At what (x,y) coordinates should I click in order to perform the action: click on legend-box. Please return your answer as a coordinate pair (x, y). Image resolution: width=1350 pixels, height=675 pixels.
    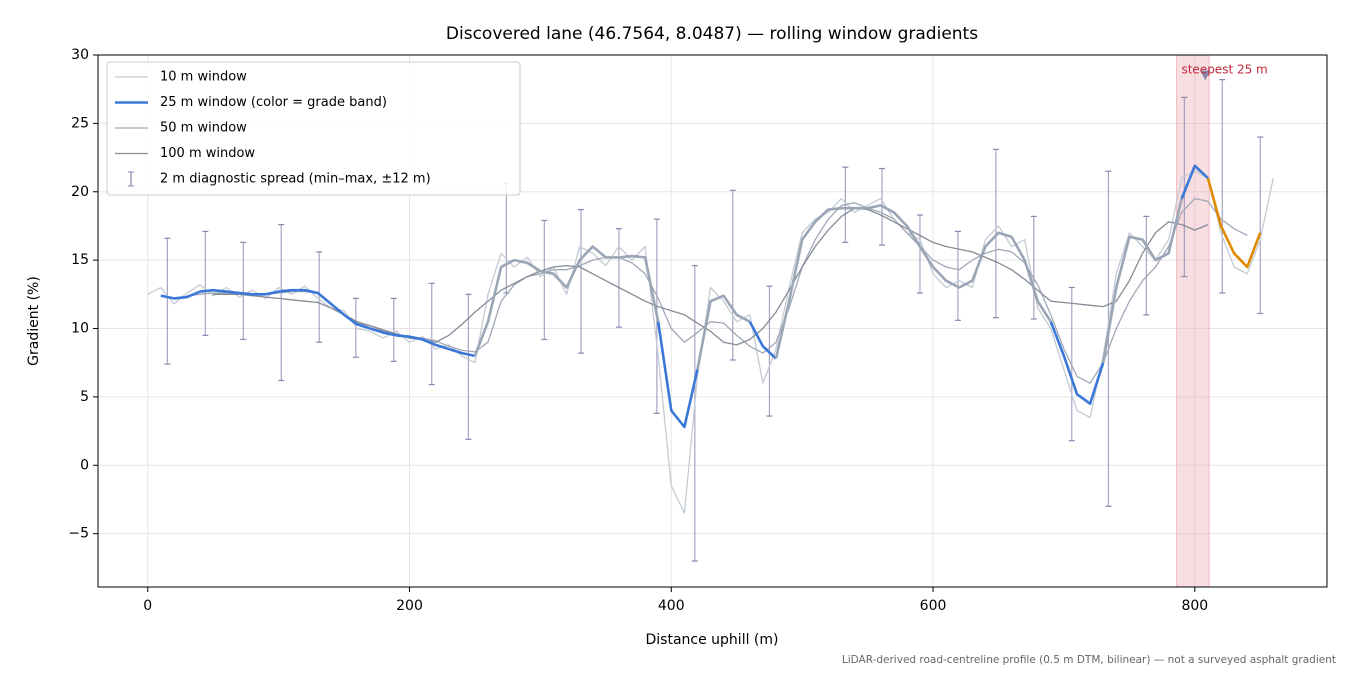
    Looking at the image, I should click on (313, 128).